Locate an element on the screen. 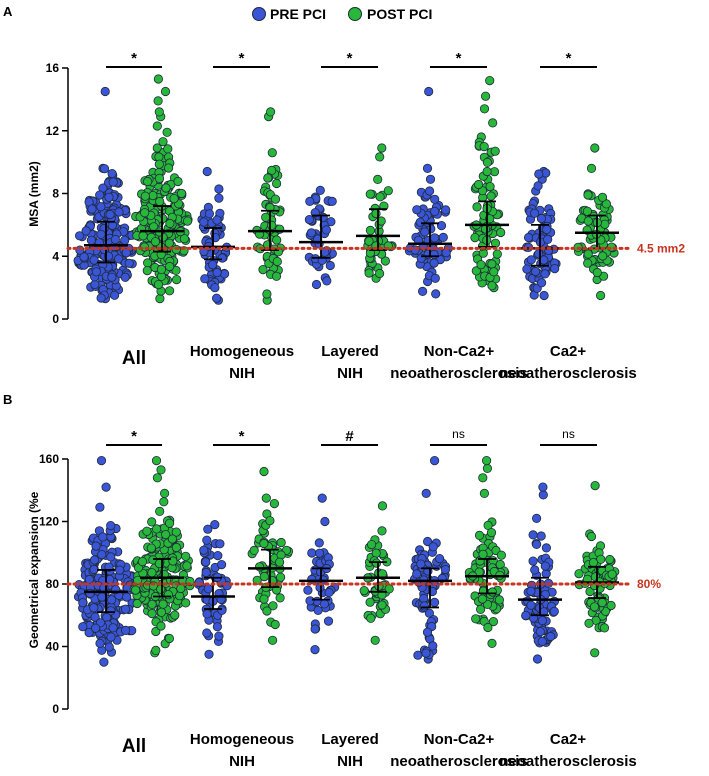 This screenshot has width=709, height=776. panel-a-y-ticks: 0 4 8 12 16 is located at coordinates (57, 193).